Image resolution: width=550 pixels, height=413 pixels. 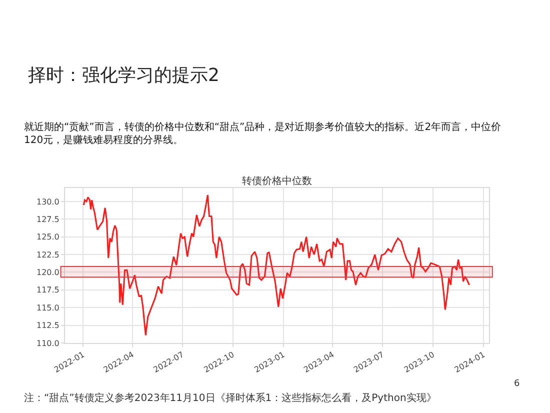 What do you see at coordinates (48, 255) in the screenshot?
I see `y-tick-label: 122.5` at bounding box center [48, 255].